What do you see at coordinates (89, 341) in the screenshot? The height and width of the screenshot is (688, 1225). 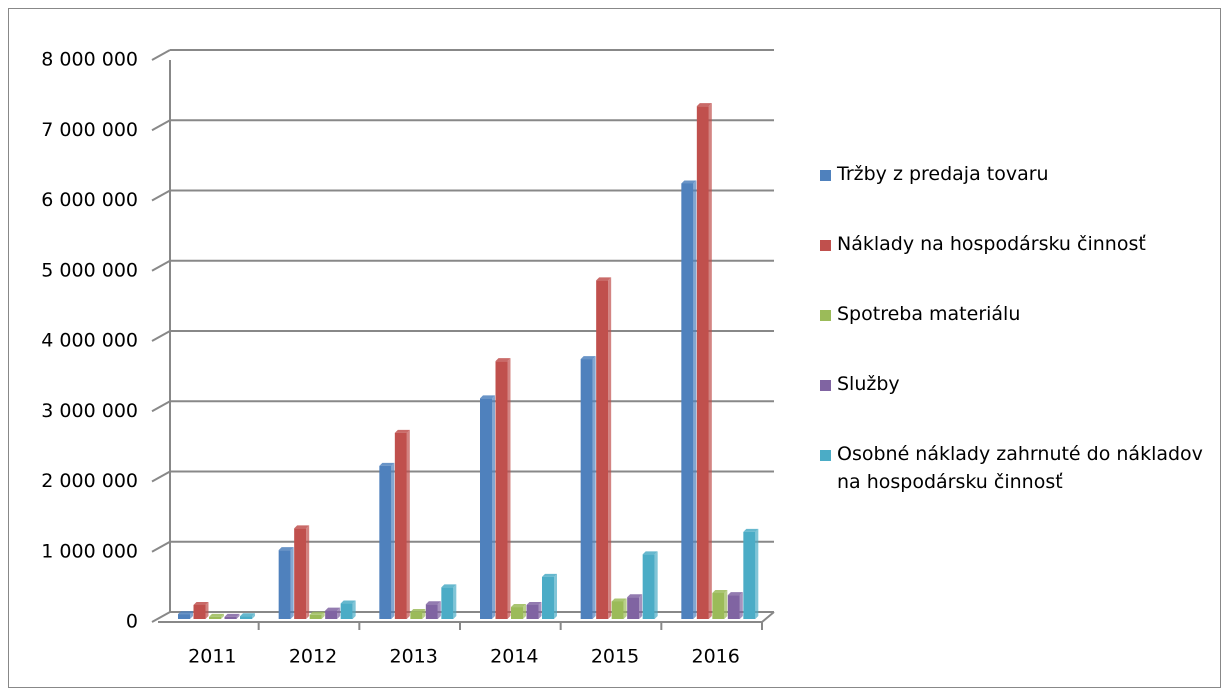 I see `y-tick-label: 4 000 000` at bounding box center [89, 341].